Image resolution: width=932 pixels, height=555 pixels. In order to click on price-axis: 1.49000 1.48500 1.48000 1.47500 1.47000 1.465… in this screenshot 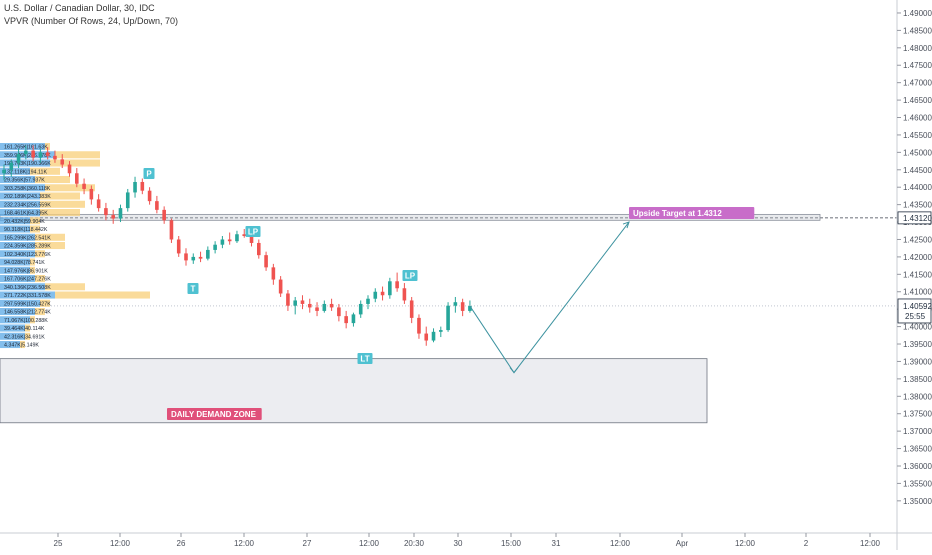, I will do `click(914, 275)`.